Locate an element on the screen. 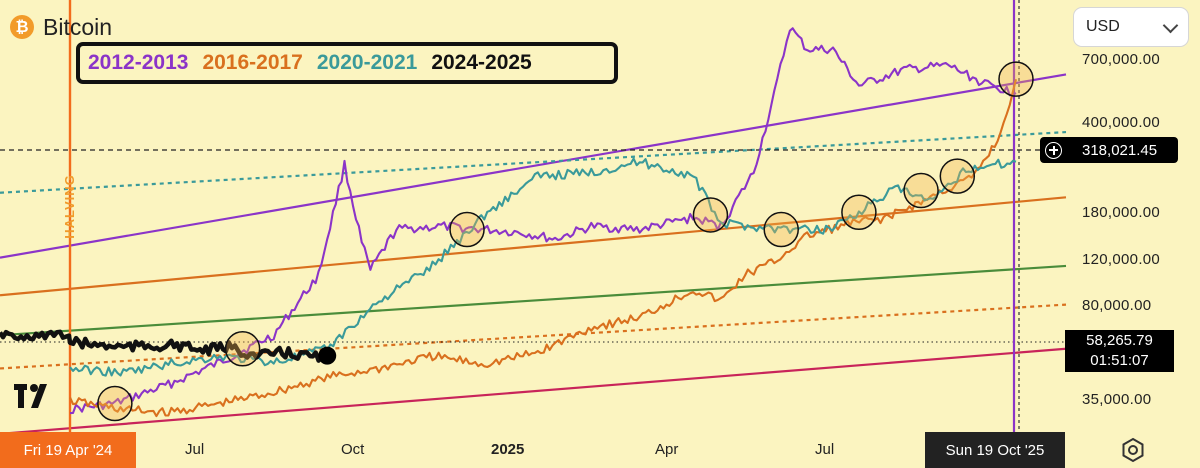 This screenshot has height=468, width=1200. range-start-date-label: Fri 19 Apr '24 is located at coordinates (68, 450).